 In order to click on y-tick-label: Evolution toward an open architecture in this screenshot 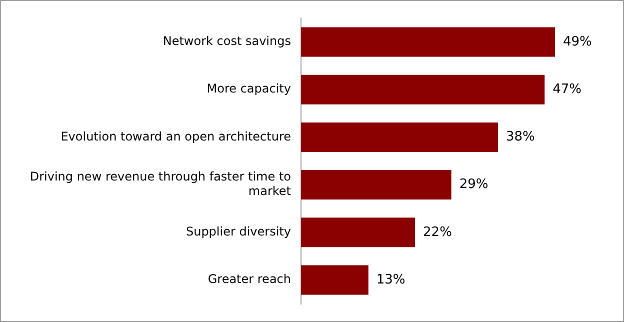, I will do `click(175, 136)`.